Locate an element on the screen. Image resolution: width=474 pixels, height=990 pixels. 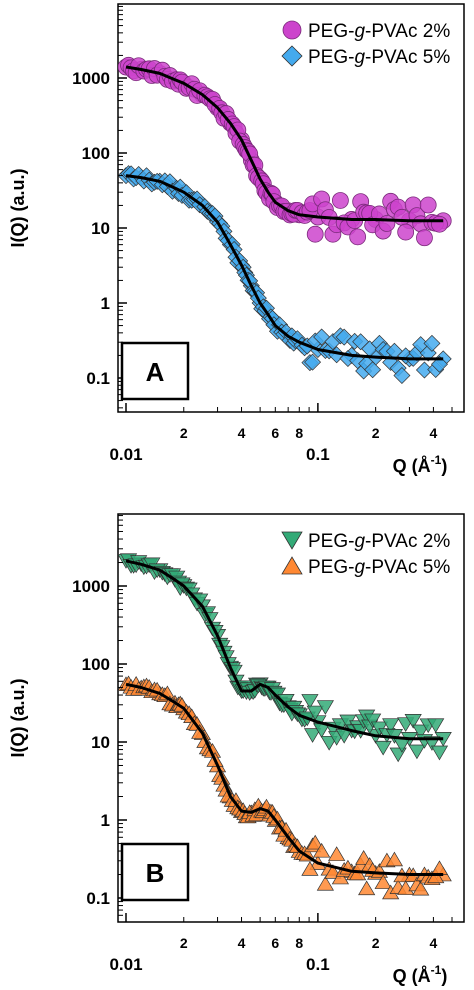
x-tick-label: 0.01 is located at coordinates (125, 964).